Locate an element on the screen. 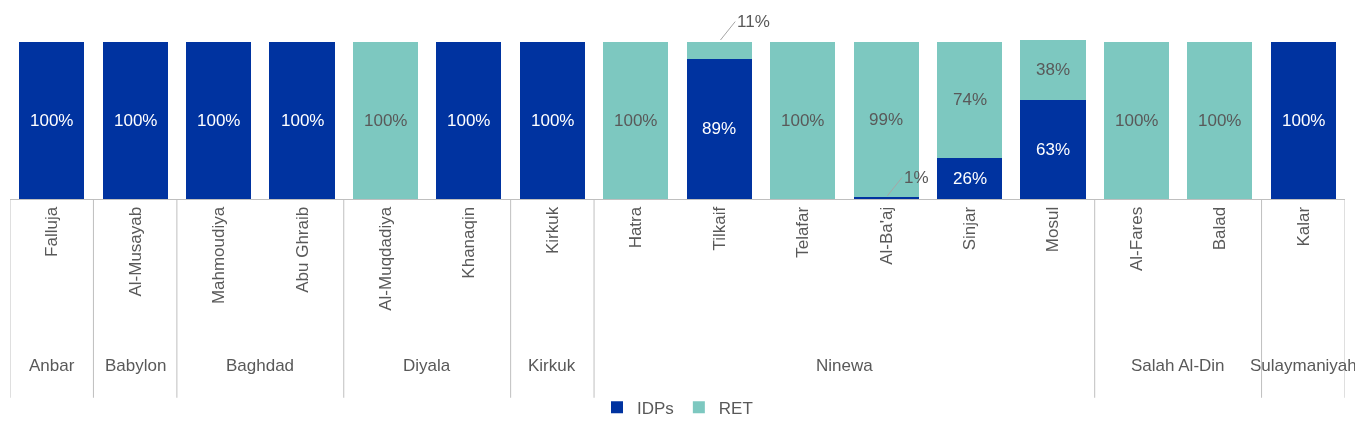 This screenshot has height=436, width=1355. x-tick-label: Kalar is located at coordinates (1303, 226).